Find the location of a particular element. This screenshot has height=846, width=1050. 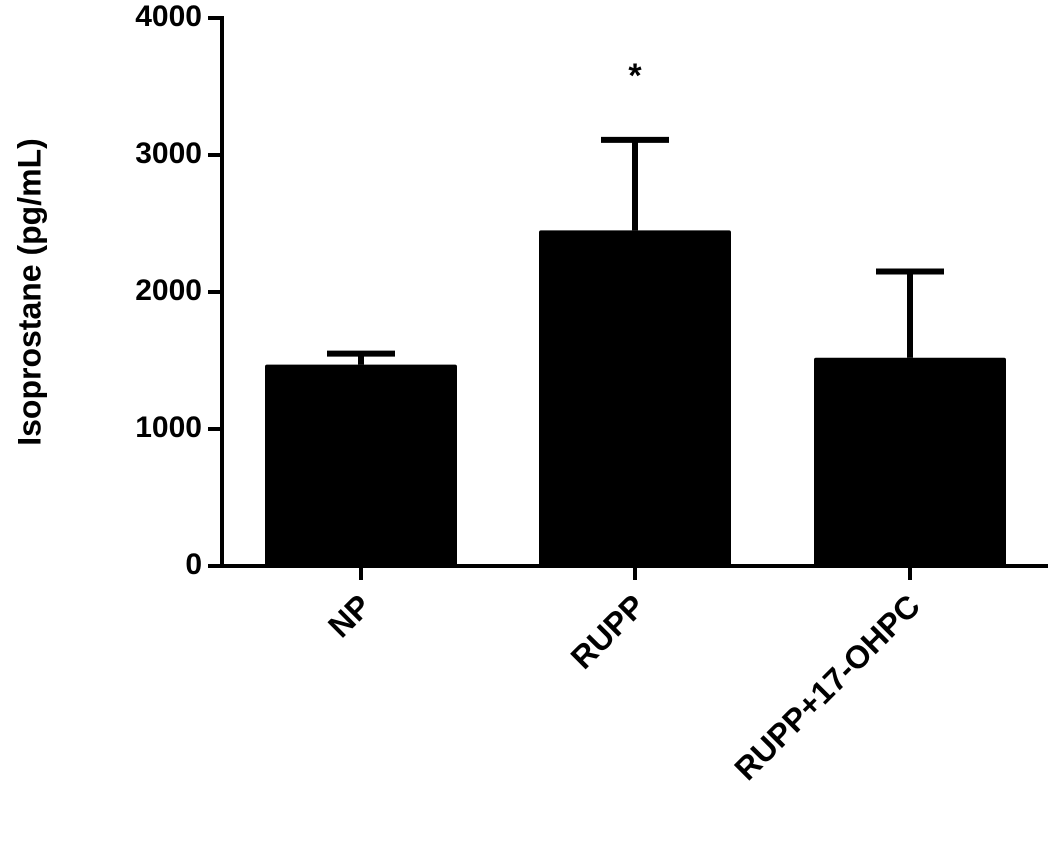

annotation: * is located at coordinates (635, 76).